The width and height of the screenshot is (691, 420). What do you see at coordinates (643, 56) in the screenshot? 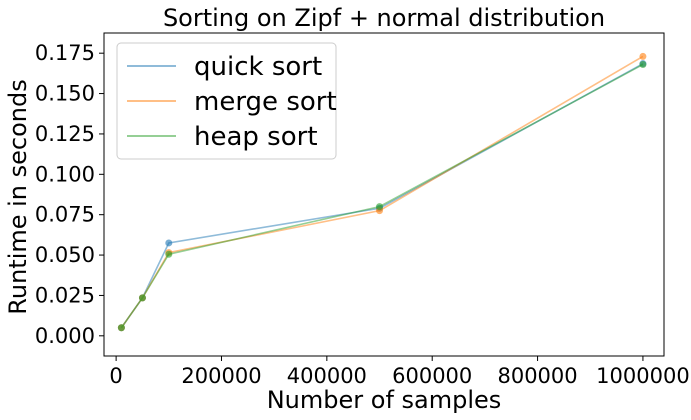
I see `data-point-merge-sort` at bounding box center [643, 56].